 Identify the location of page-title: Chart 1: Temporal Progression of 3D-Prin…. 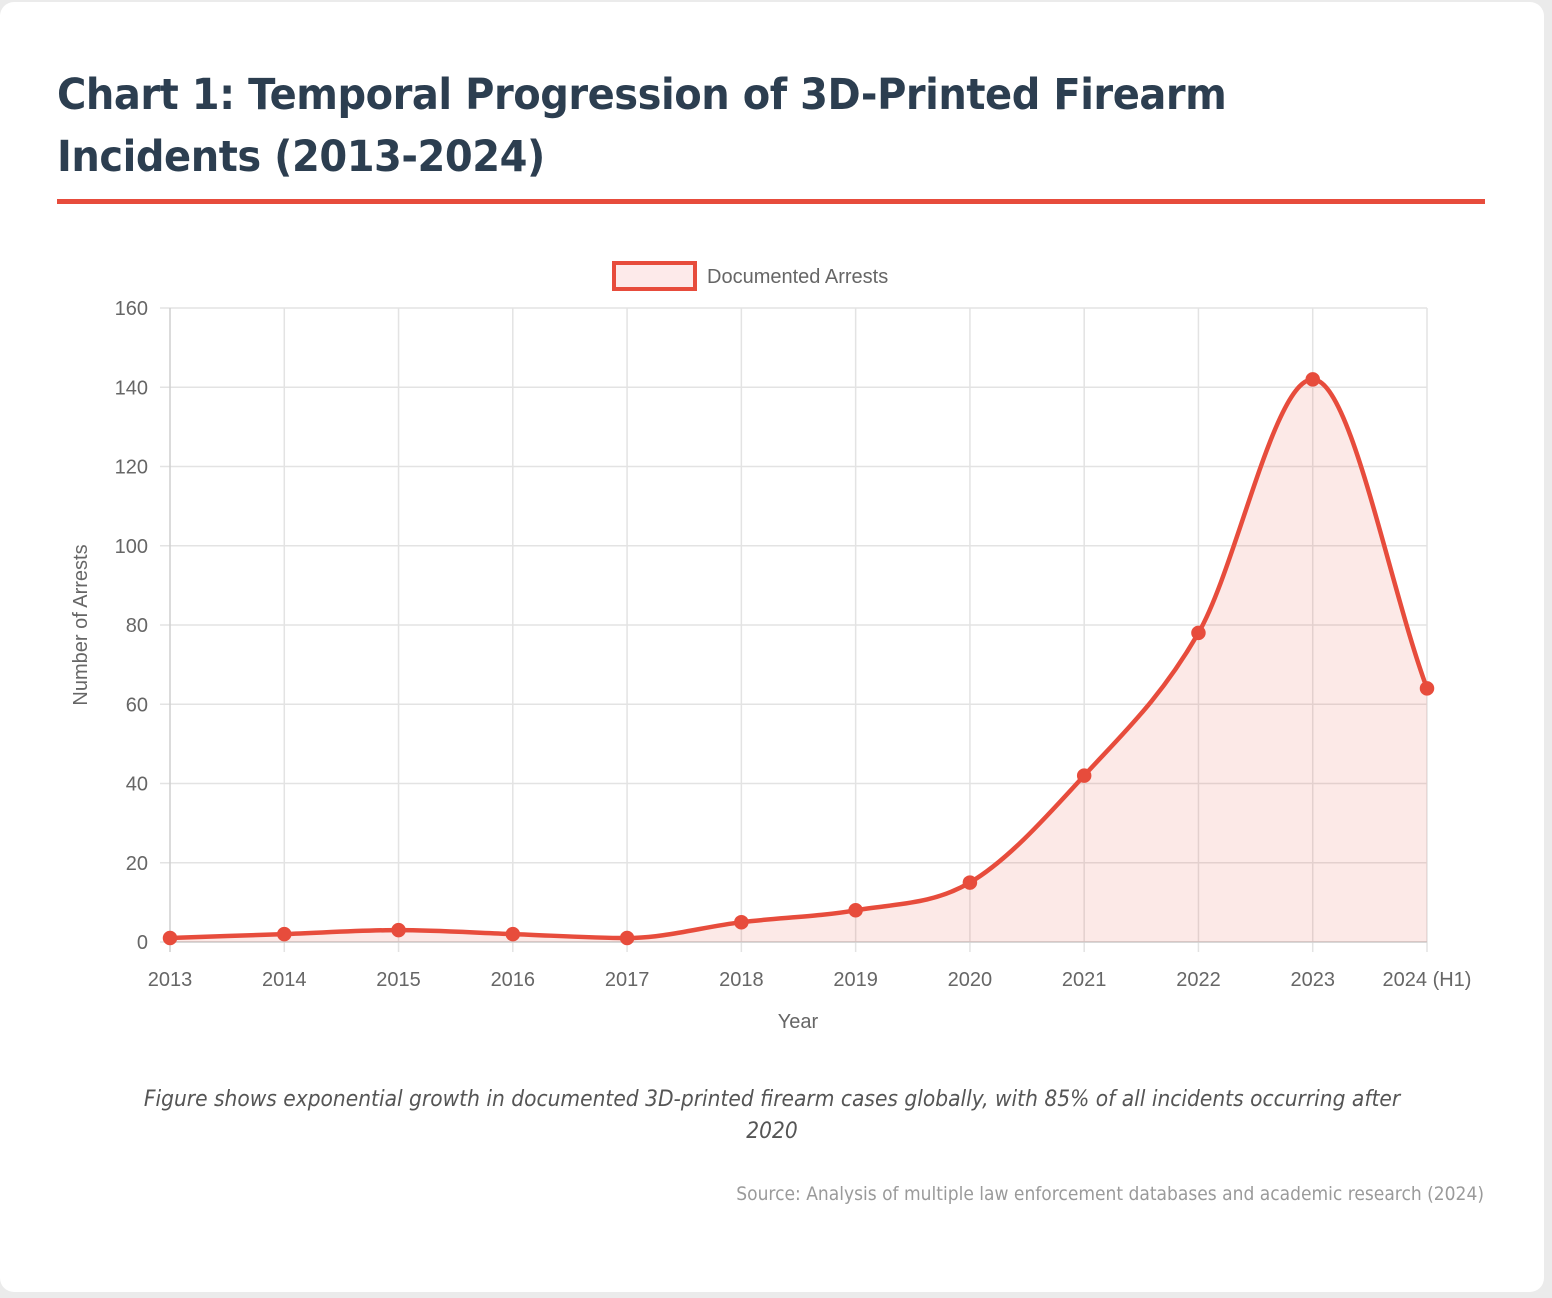
(642, 126).